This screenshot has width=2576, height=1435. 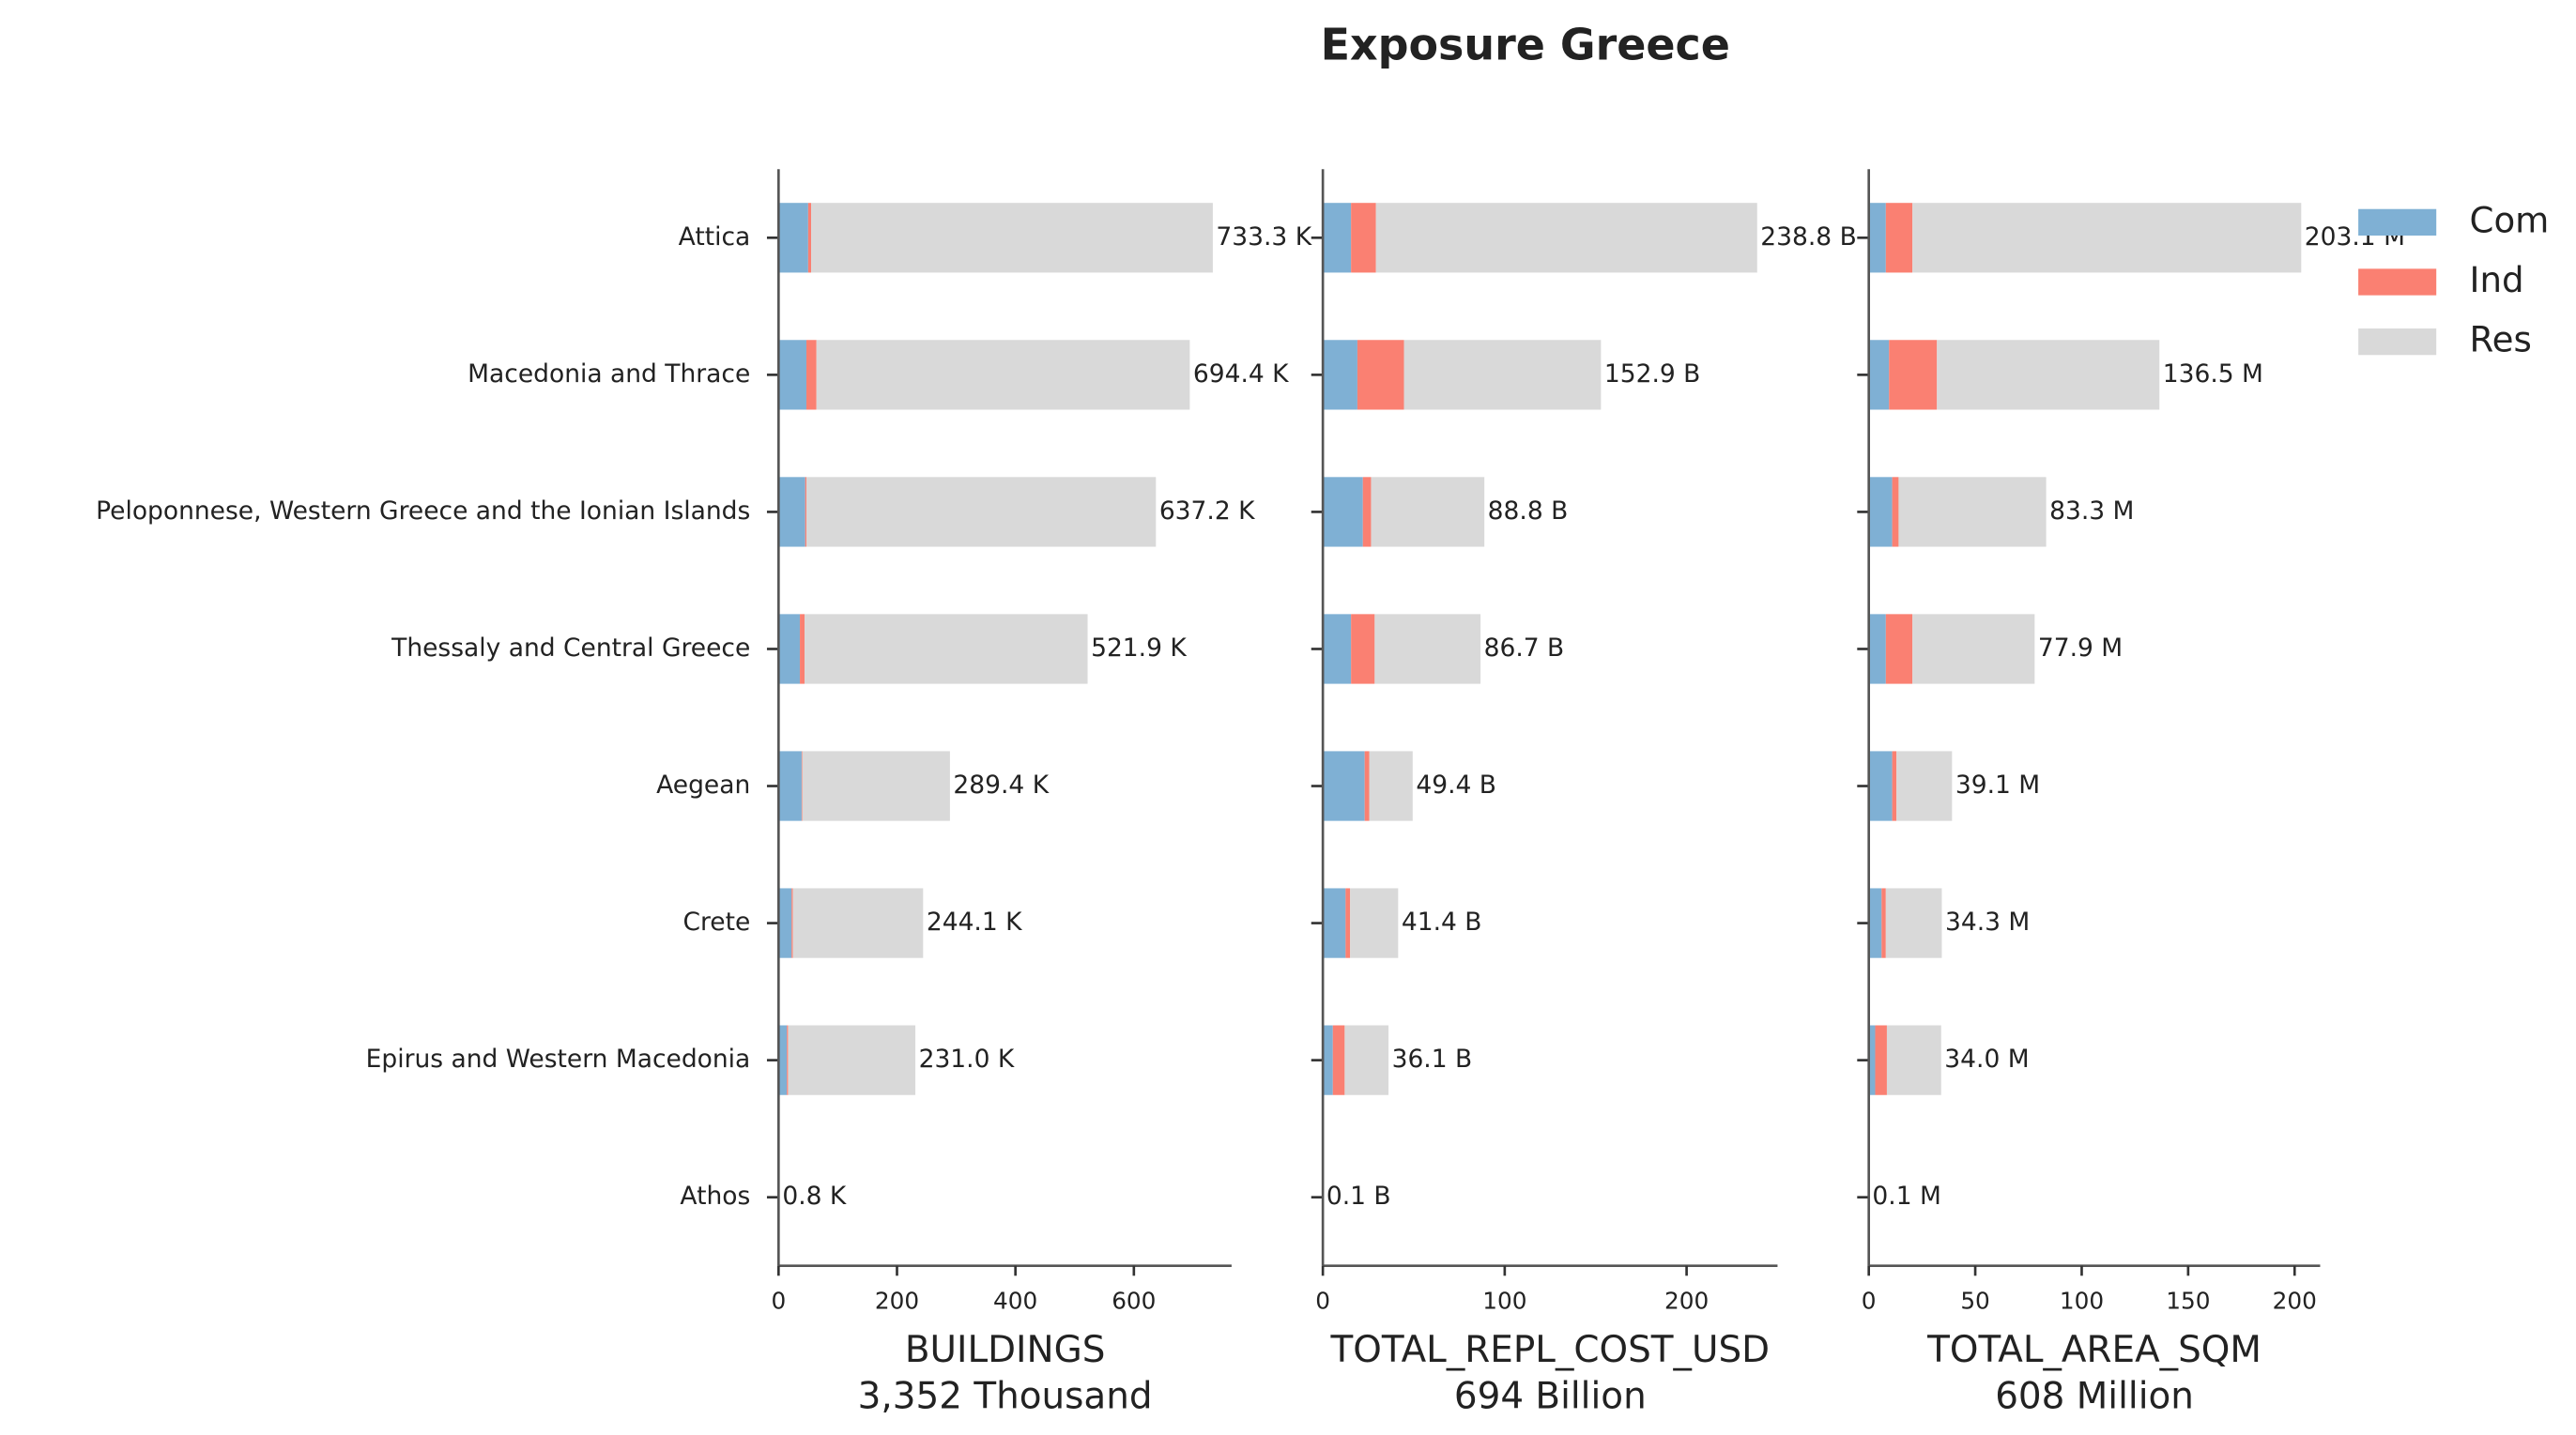 What do you see at coordinates (967, 1059) in the screenshot?
I see `value-label: 231.0 K` at bounding box center [967, 1059].